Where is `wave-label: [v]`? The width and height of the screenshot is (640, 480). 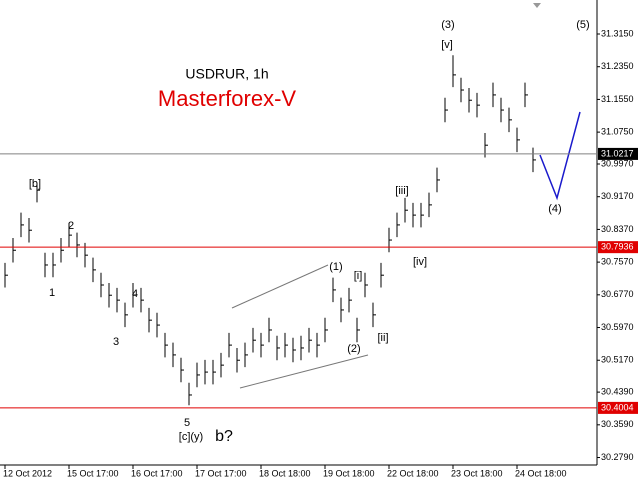
wave-label: [v] is located at coordinates (447, 45).